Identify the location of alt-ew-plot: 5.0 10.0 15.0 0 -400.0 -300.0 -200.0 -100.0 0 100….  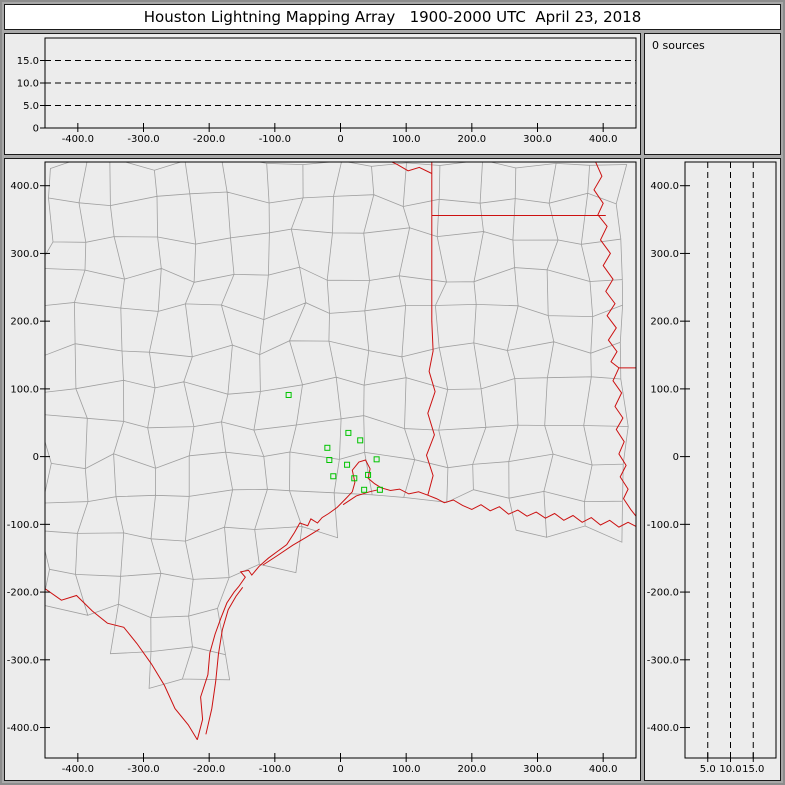
(327, 91).